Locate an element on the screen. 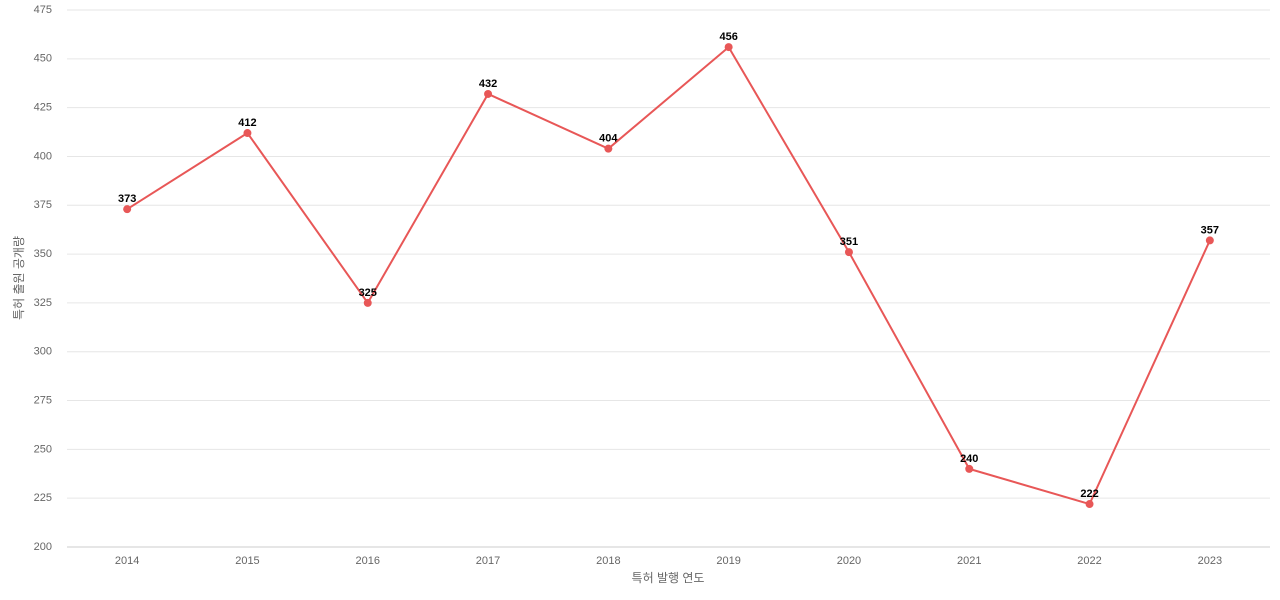 The image size is (1280, 600). data-label: 412 is located at coordinates (247, 123).